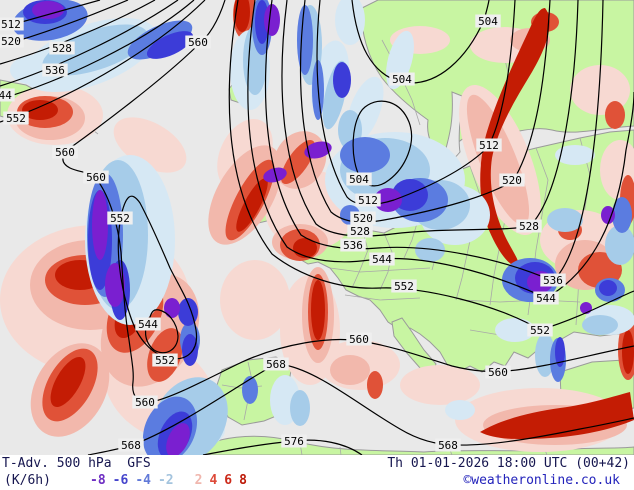 This screenshot has height=490, width=634. Describe the element at coordinates (143, 480) in the screenshot. I see `scale-value: -4` at that location.